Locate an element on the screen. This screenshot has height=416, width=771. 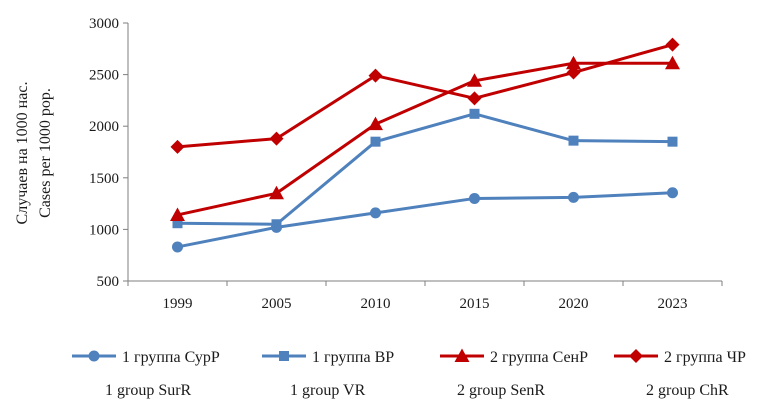
y-axis-label-en: Cases per 1000 pop. is located at coordinates (45, 153).